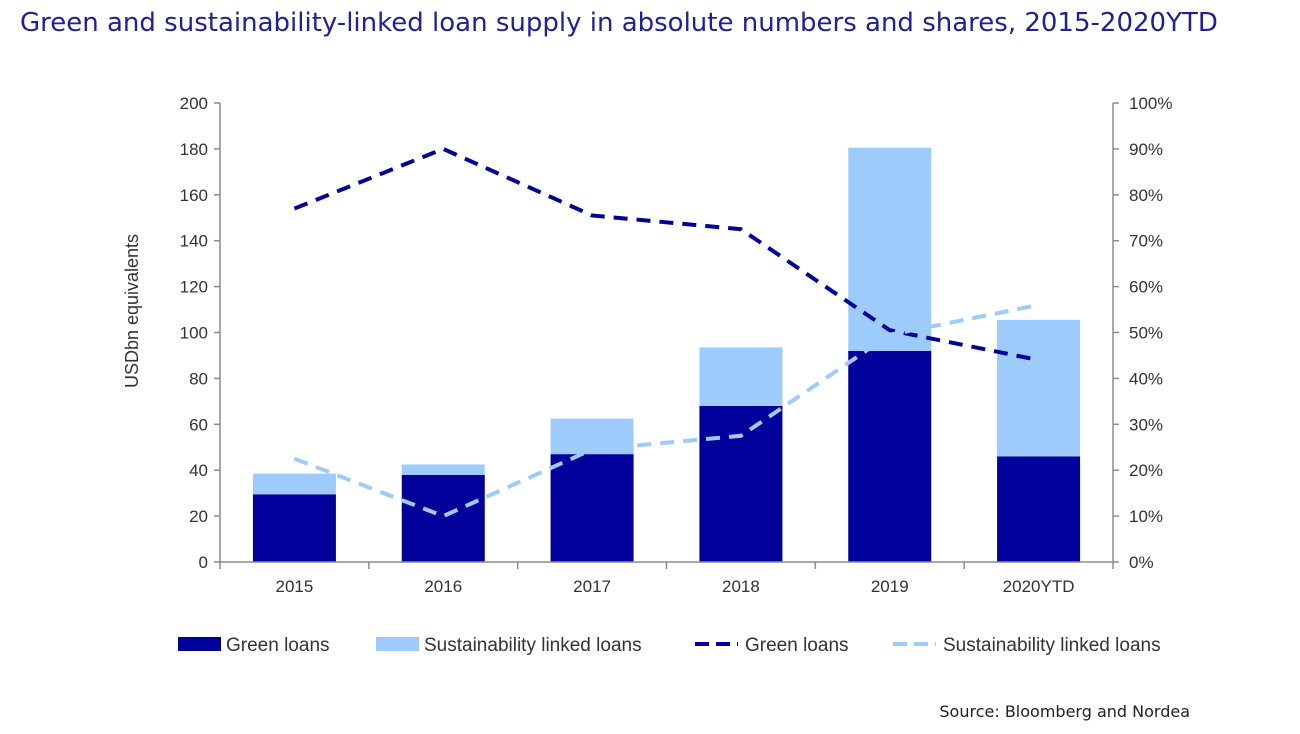 The image size is (1300, 734). Describe the element at coordinates (198, 470) in the screenshot. I see `y-tick-label-left: 40` at that location.